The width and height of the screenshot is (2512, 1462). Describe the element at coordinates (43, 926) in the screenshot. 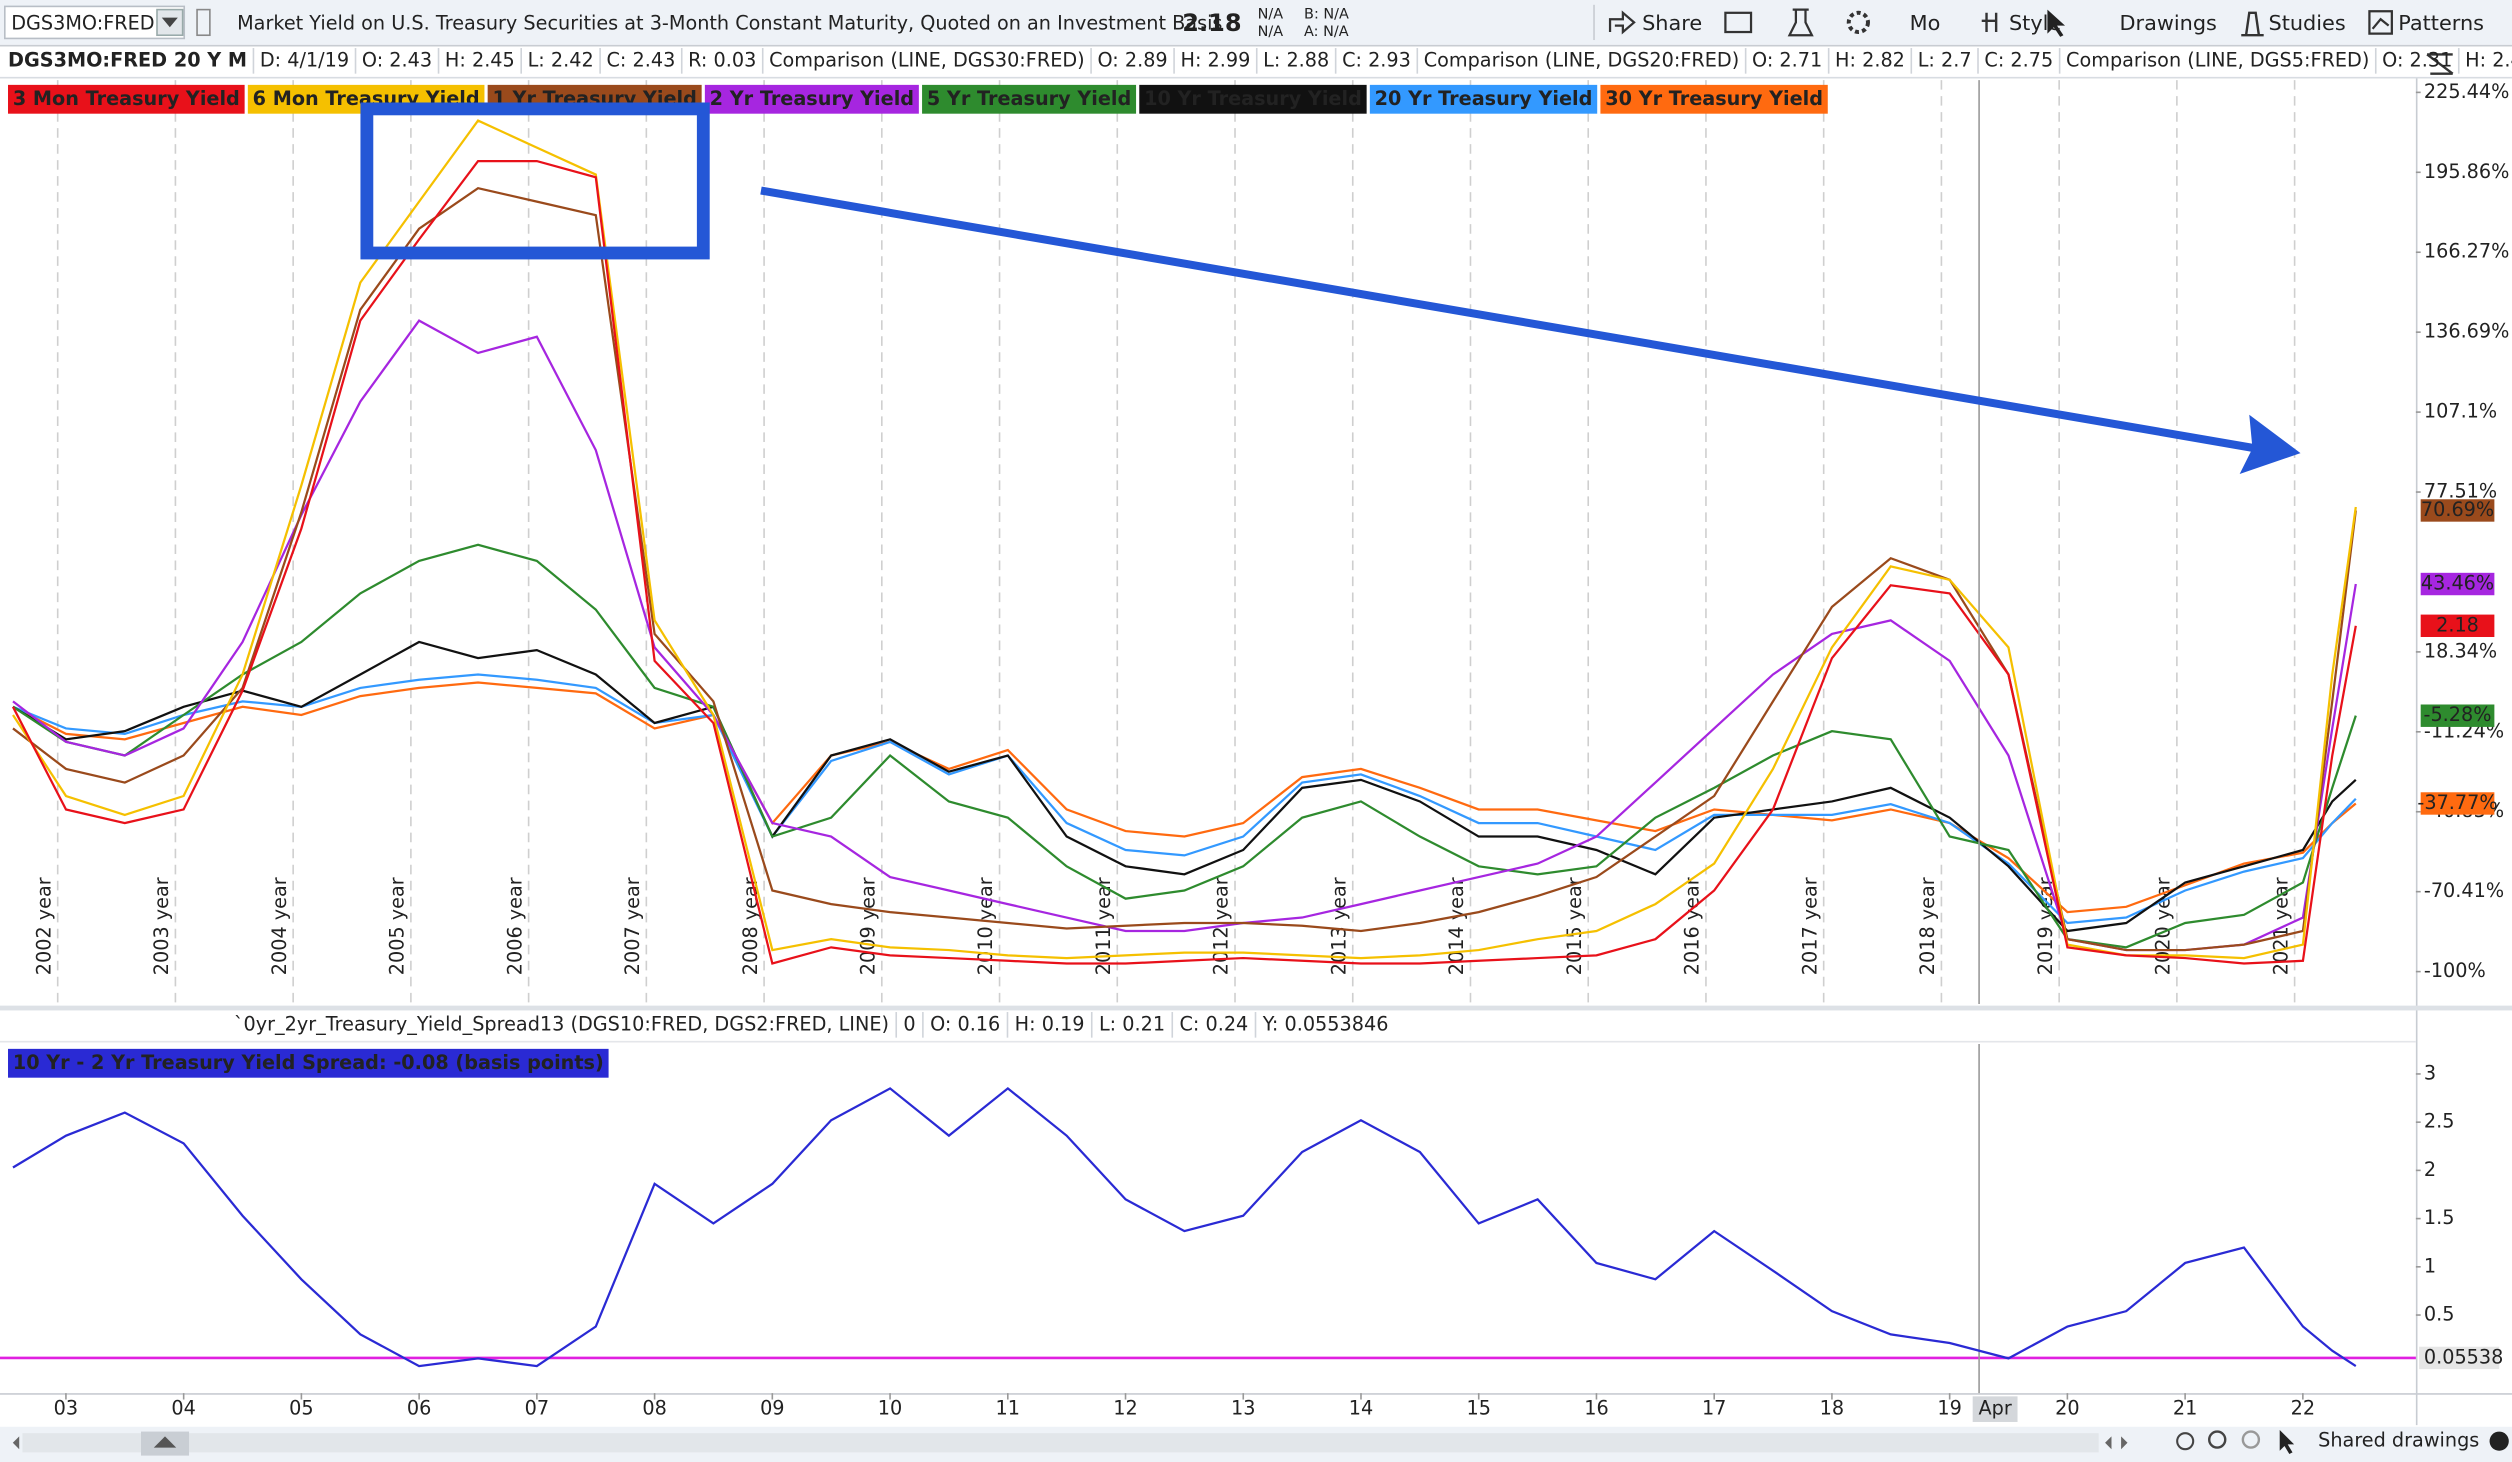

I see `year-marker-label: 2002 year` at that location.